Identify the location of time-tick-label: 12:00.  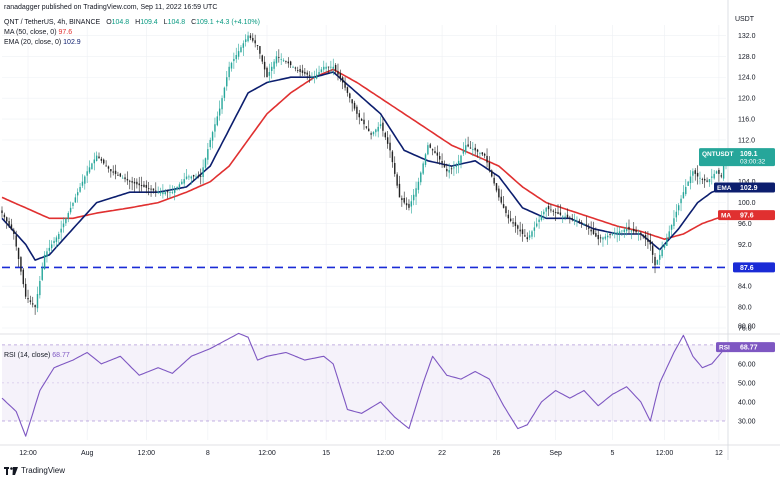
(147, 453).